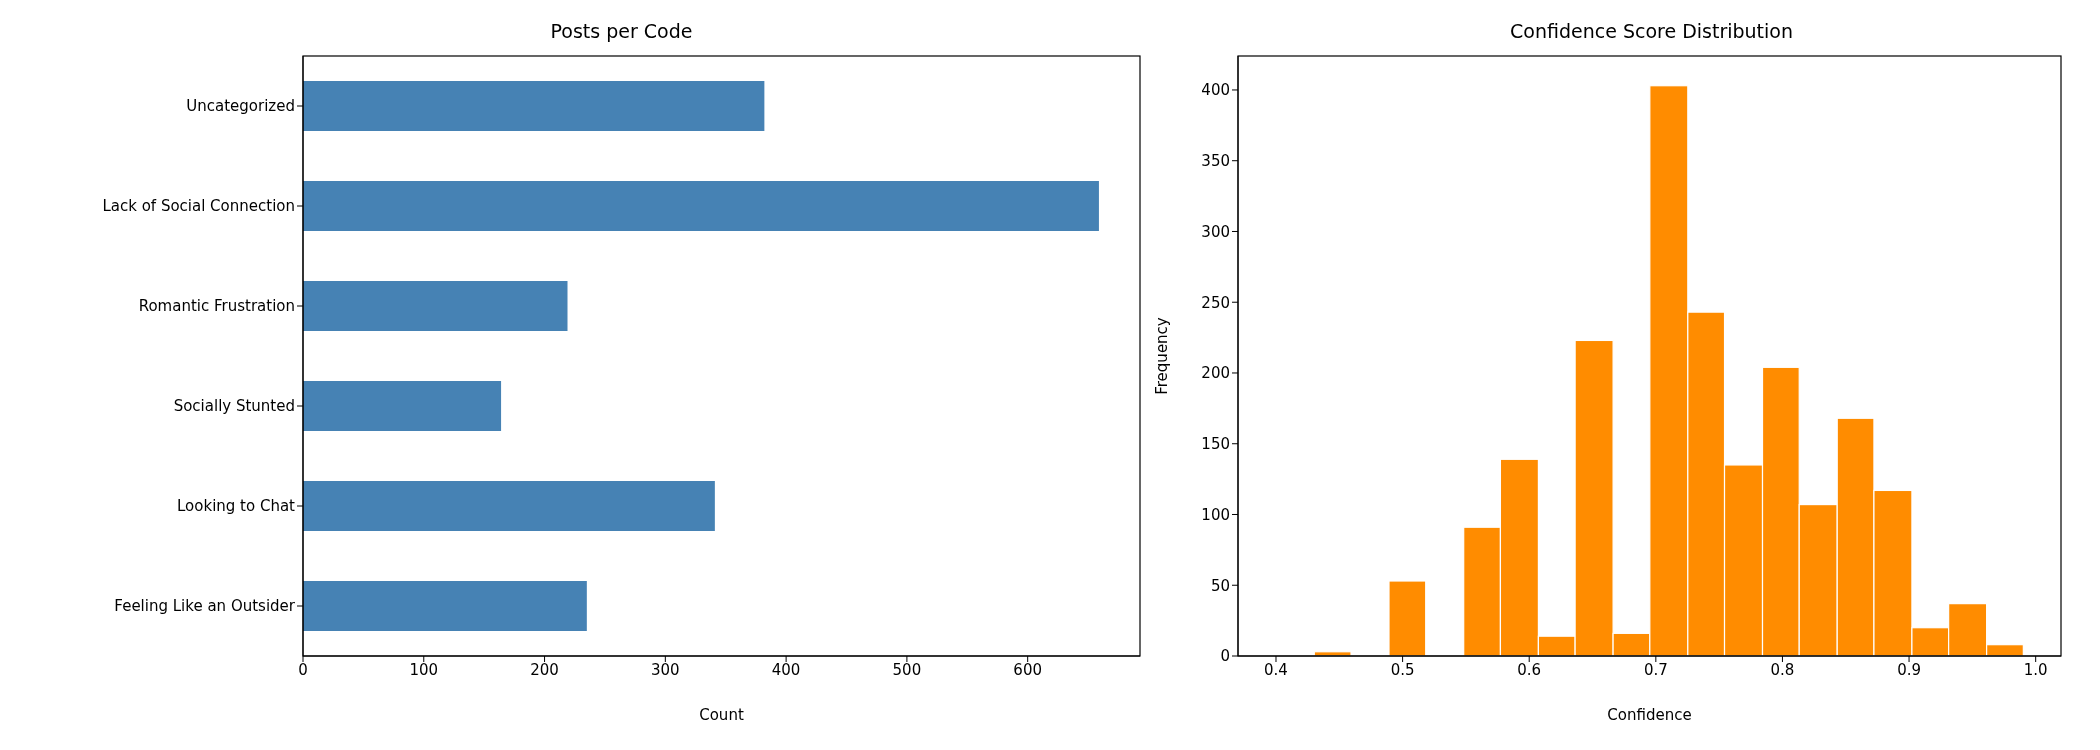 The height and width of the screenshot is (750, 2100). Describe the element at coordinates (1529, 669) in the screenshot. I see `x-tick-label: 0.6` at that location.